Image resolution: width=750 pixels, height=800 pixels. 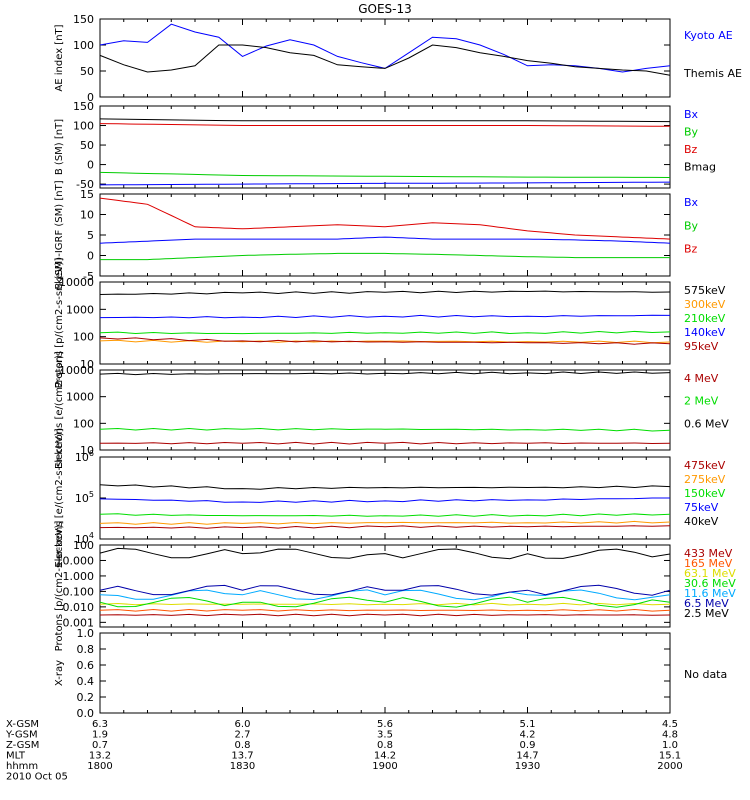 I want to click on y-tick-label: 0.100, so click(x=79, y=591).